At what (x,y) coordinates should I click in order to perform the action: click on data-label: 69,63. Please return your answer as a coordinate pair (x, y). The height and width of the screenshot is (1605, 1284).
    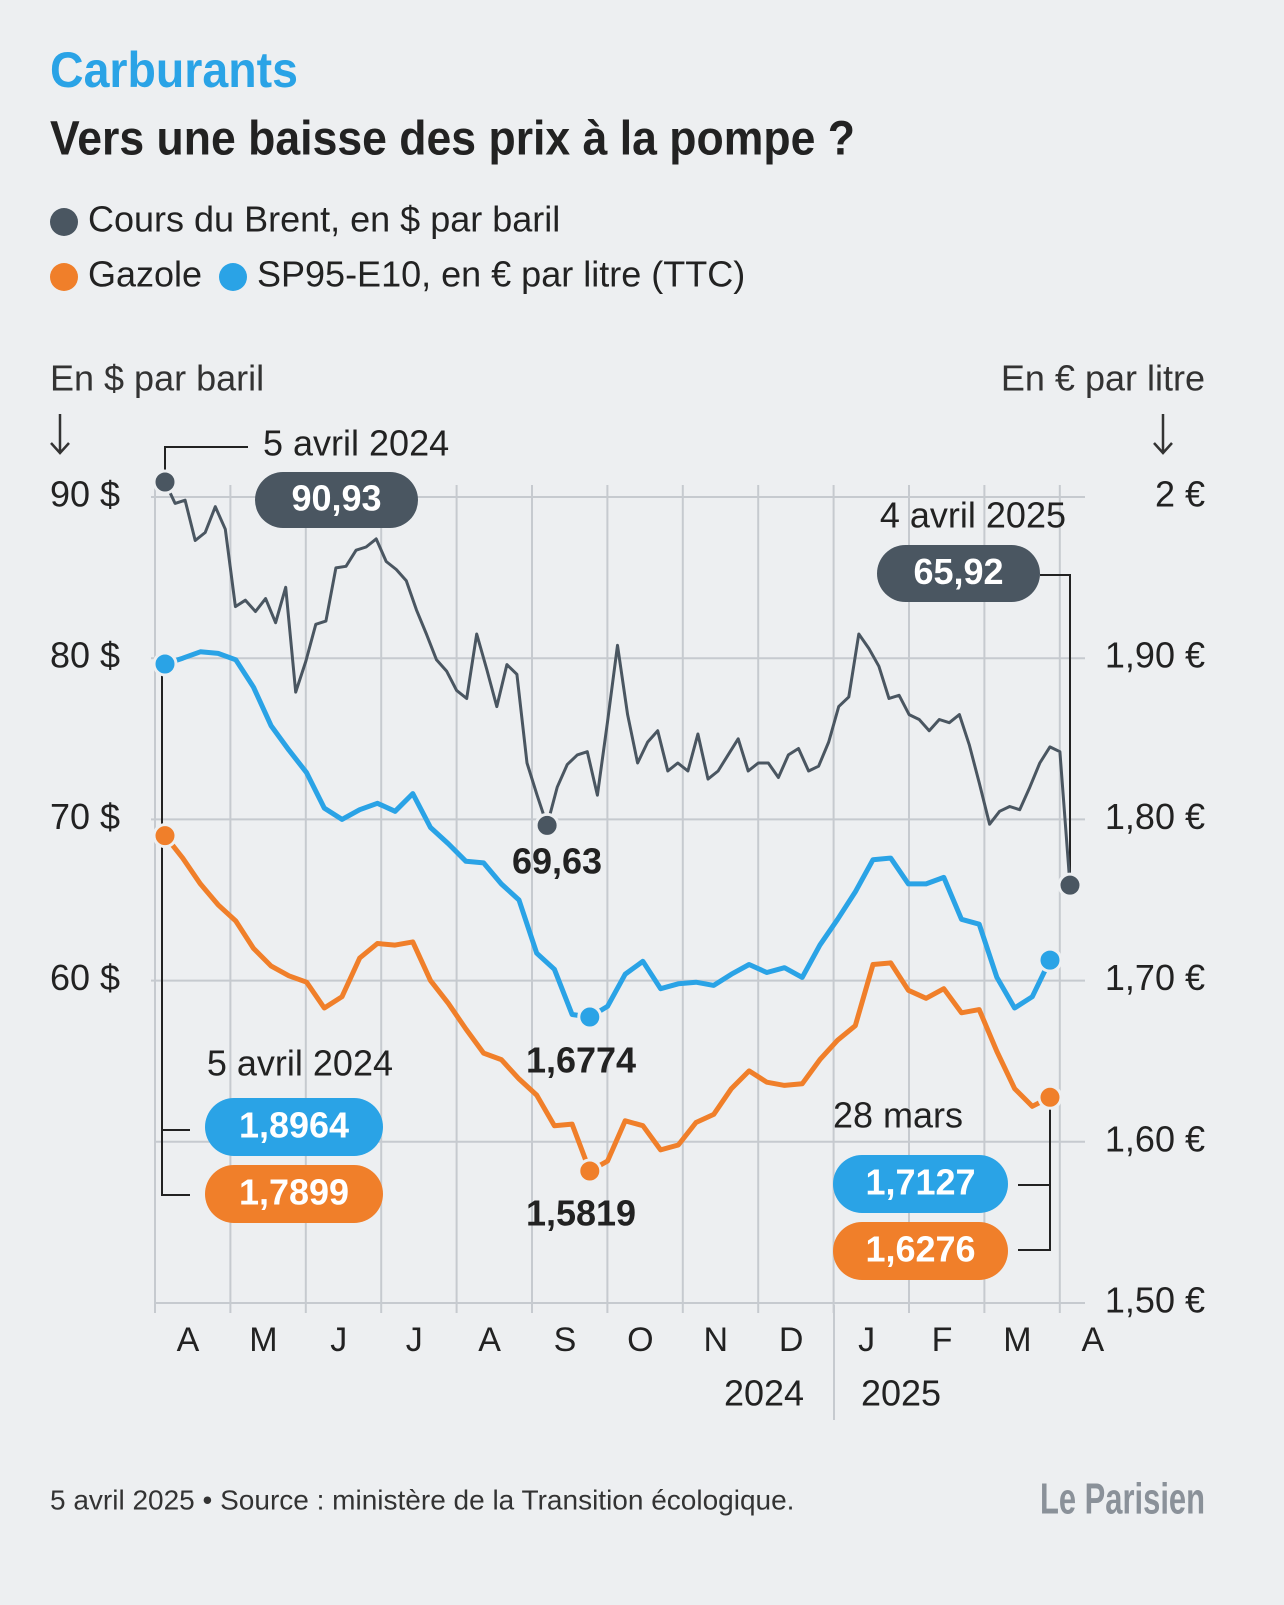
    Looking at the image, I should click on (557, 861).